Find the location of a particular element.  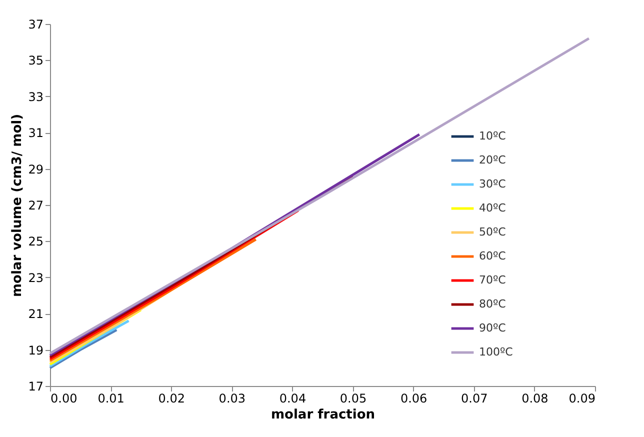

legend-label: 20ºC is located at coordinates (492, 160).